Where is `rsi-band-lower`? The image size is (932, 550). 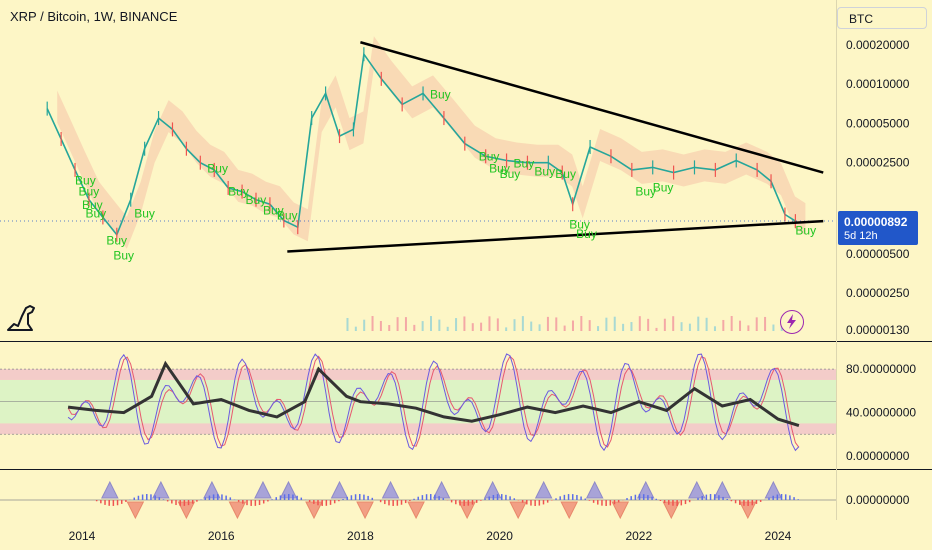 rsi-band-lower is located at coordinates (418, 429).